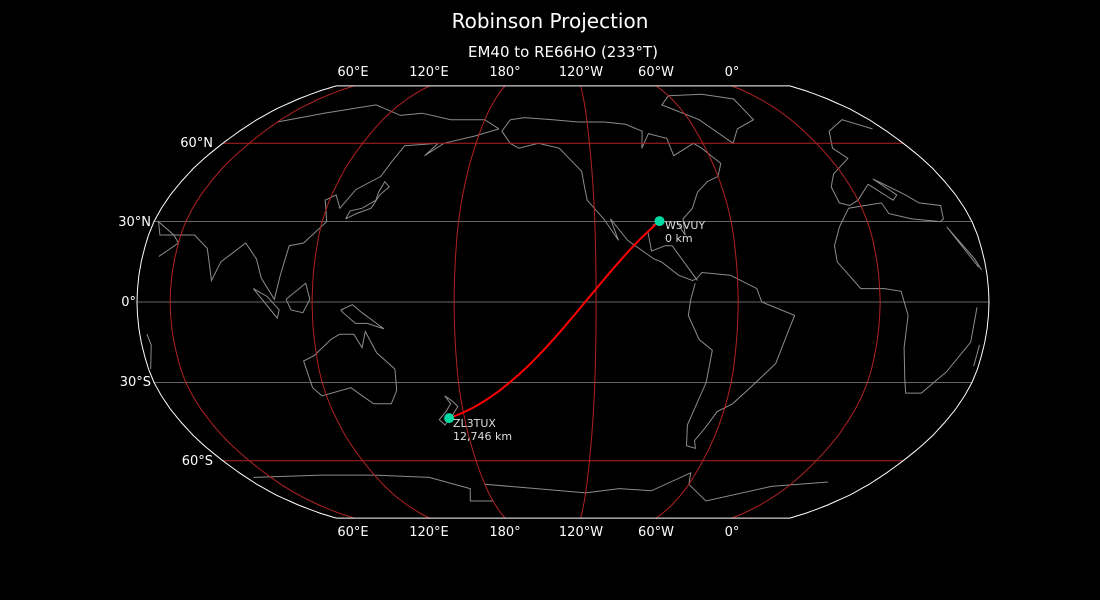 The image size is (1100, 600). I want to click on top-lon-label: 180°, so click(505, 72).